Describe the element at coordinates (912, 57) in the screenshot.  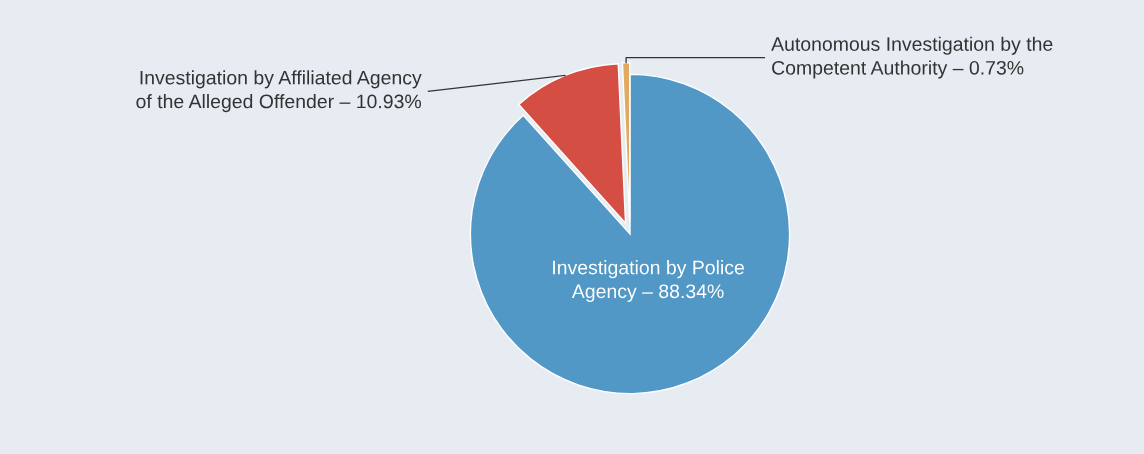
I see `slice-label: Autonomous Investigation by the Competent Authority – 0.73%` at that location.